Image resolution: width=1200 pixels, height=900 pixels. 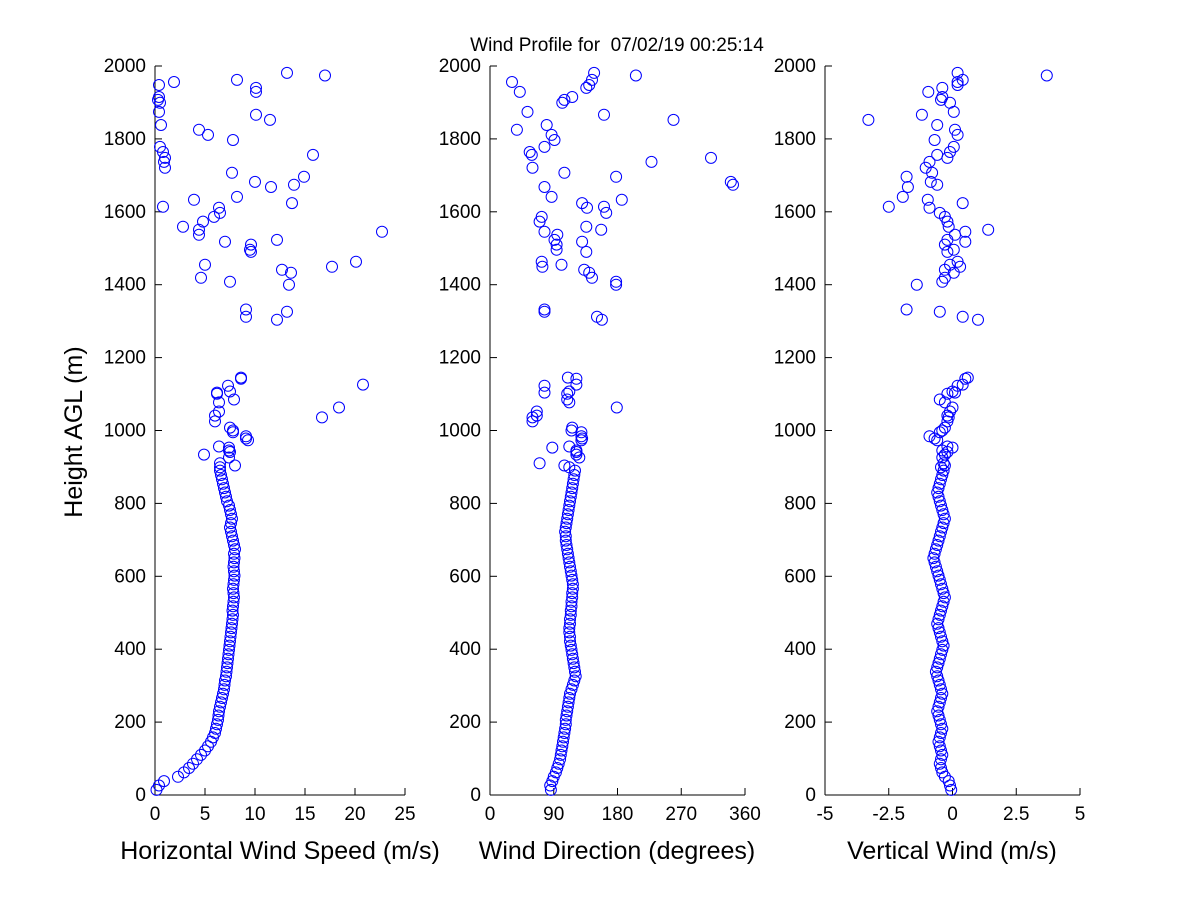 What do you see at coordinates (800, 576) in the screenshot?
I see `y-tick-label: 600` at bounding box center [800, 576].